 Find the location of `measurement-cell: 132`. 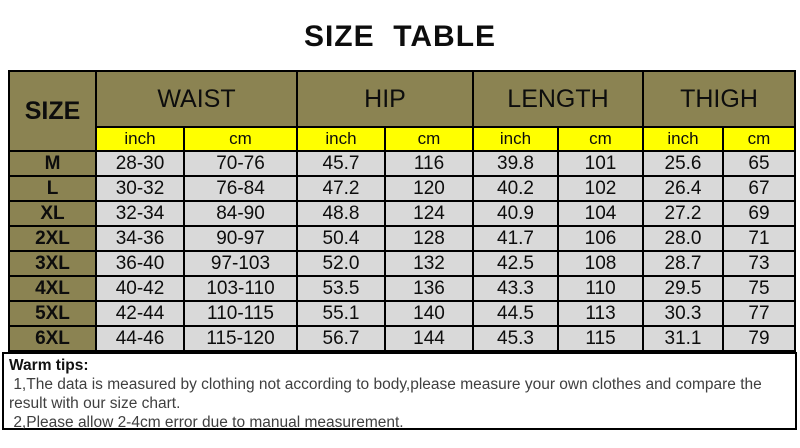

measurement-cell: 132 is located at coordinates (429, 263).